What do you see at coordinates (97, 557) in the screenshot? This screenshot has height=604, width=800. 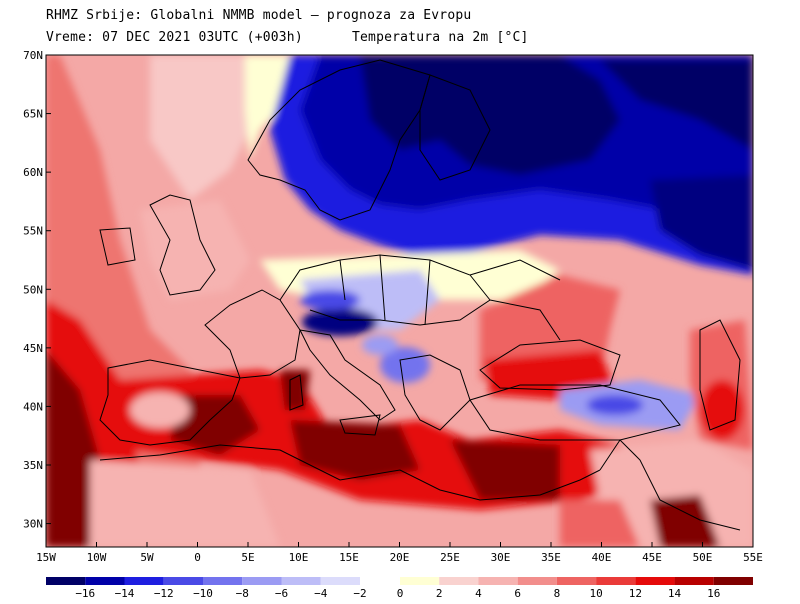 I see `lon-label: 10W` at bounding box center [97, 557].